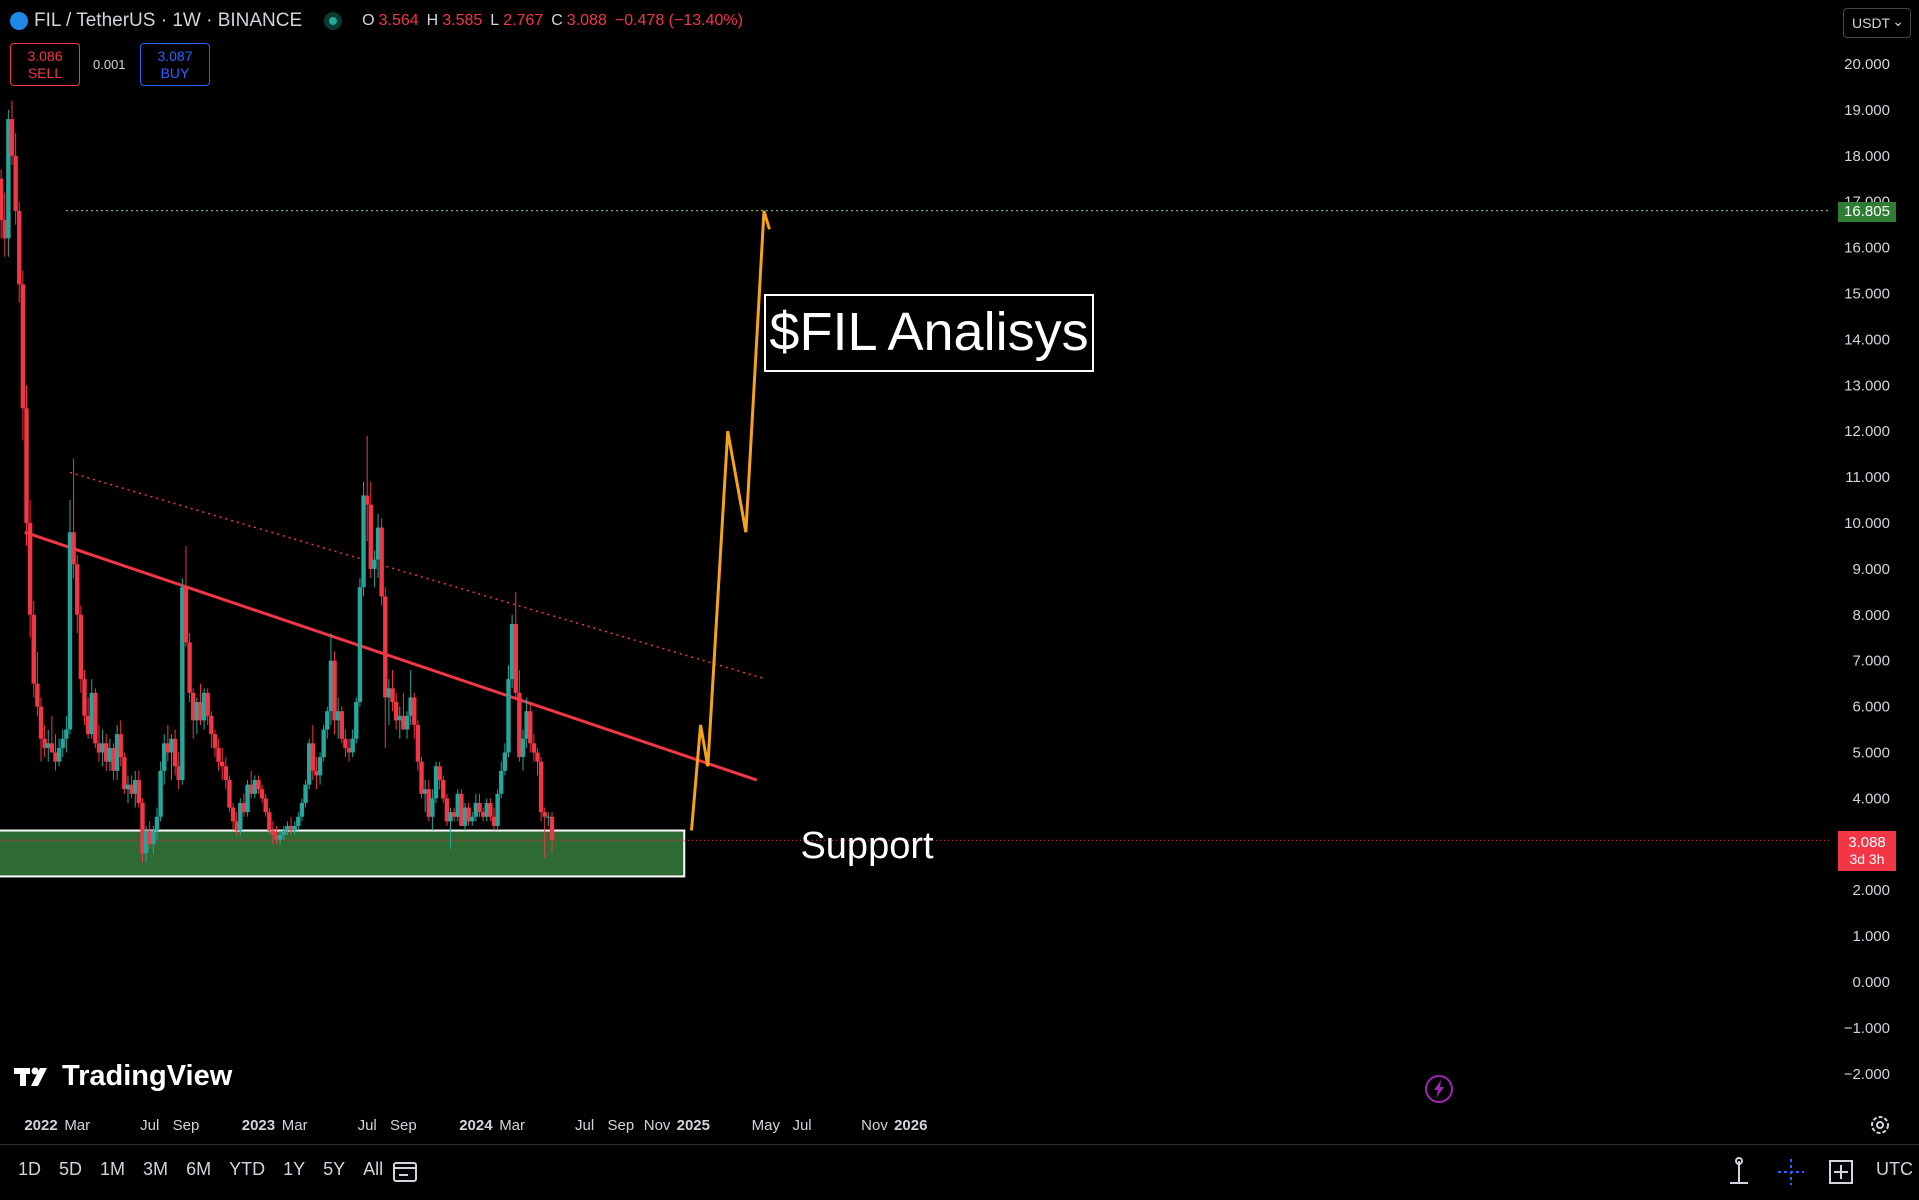  I want to click on current-price-text: 3.088, so click(1867, 842).